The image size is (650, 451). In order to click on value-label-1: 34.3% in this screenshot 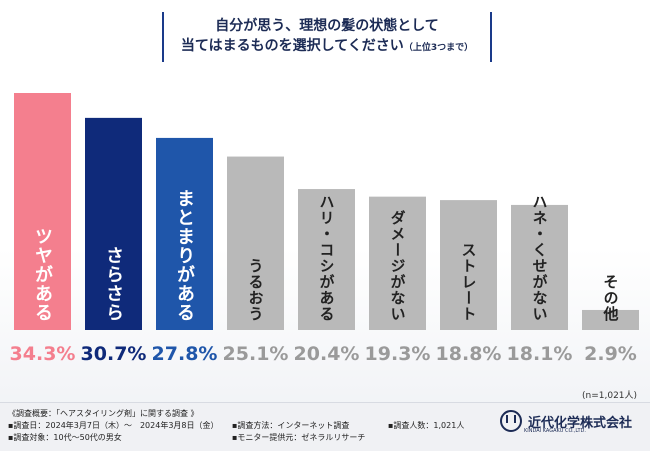, I will do `click(43, 354)`.